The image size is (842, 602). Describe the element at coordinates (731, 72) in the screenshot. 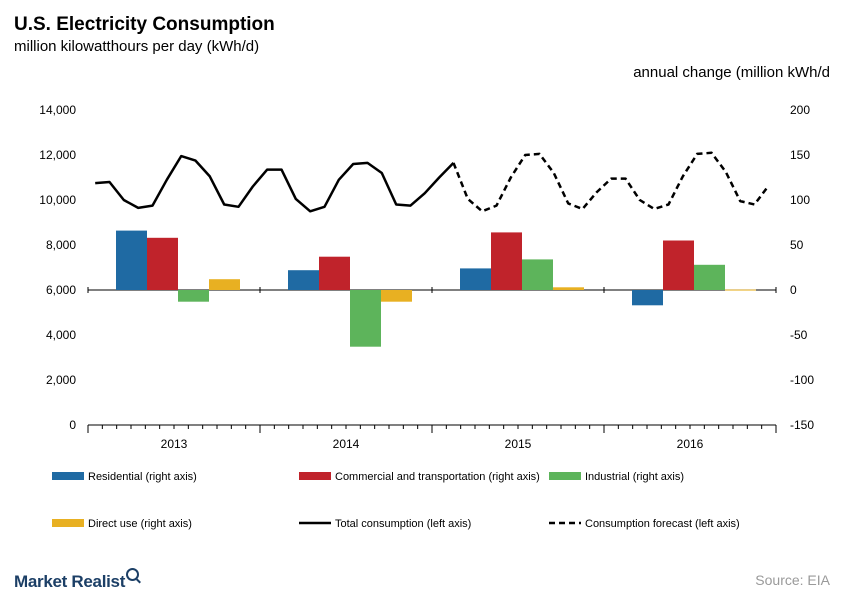

I see `right-axis-unit-label: annual change (million kWh/d` at that location.